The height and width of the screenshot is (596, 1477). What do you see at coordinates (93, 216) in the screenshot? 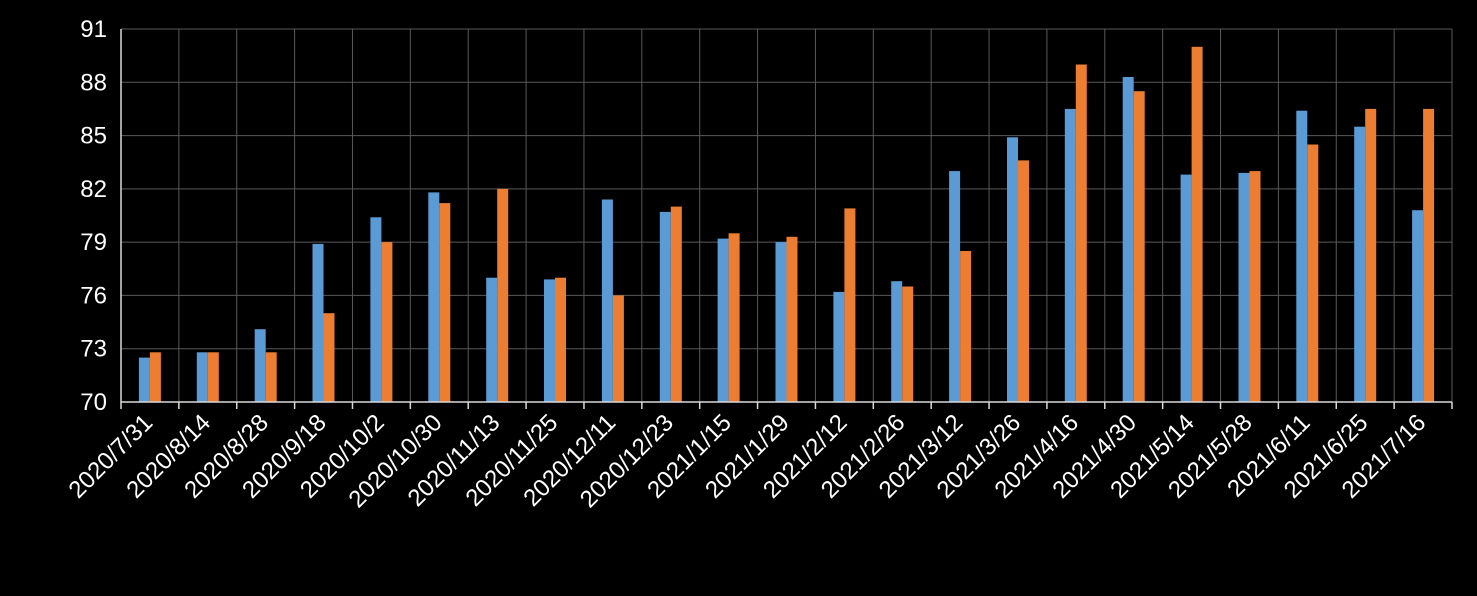
I see `y-tick-labels: 70 73 76 79 82 85 88 91` at bounding box center [93, 216].